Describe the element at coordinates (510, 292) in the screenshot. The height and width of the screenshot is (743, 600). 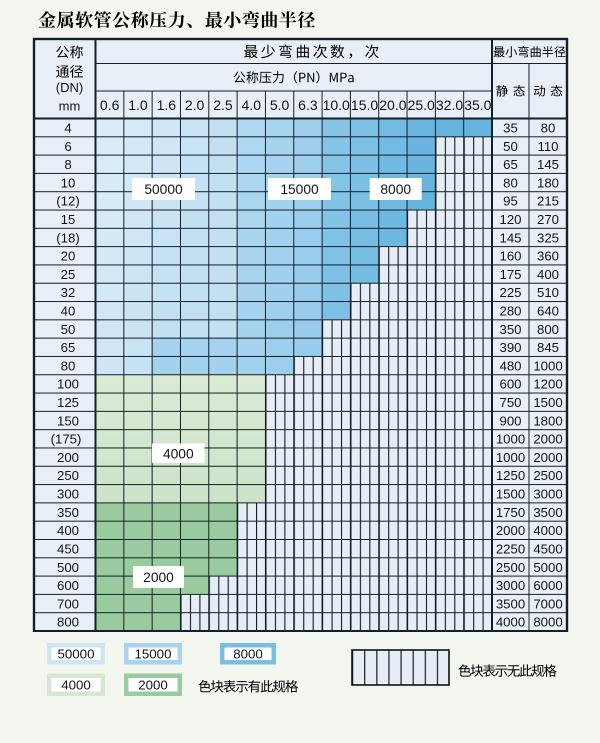
I see `svg-text: 225` at that location.